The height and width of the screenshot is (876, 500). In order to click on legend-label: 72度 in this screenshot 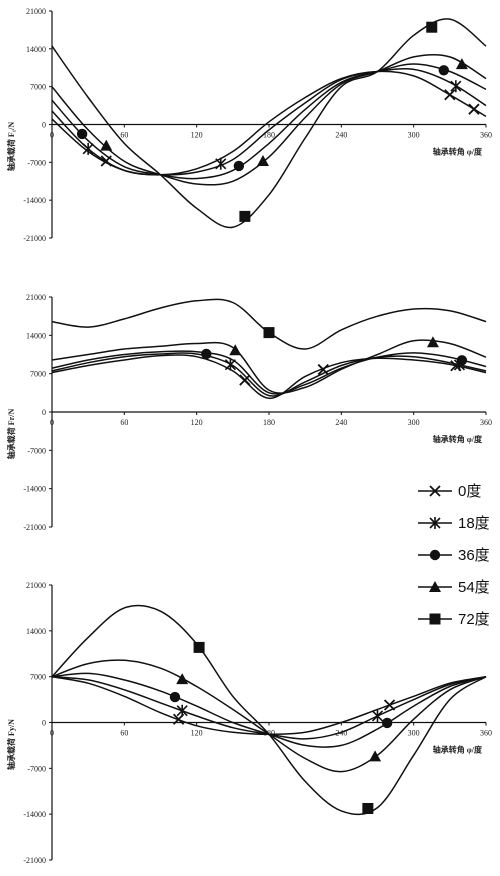, I will do `click(474, 619)`.